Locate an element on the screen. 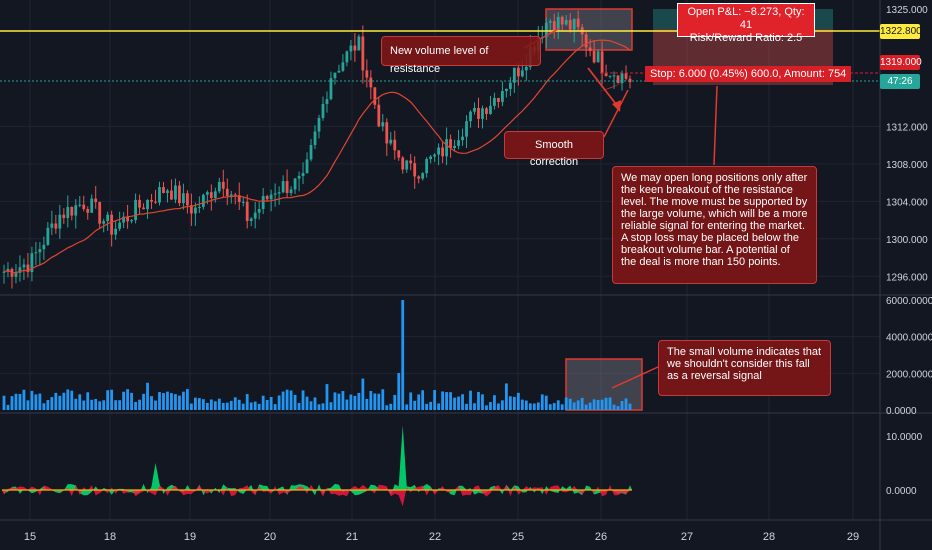 The width and height of the screenshot is (932, 550). stop-badge: Stop: 6.000 (0.45%) 600.0, Amount: 754 is located at coordinates (748, 74).